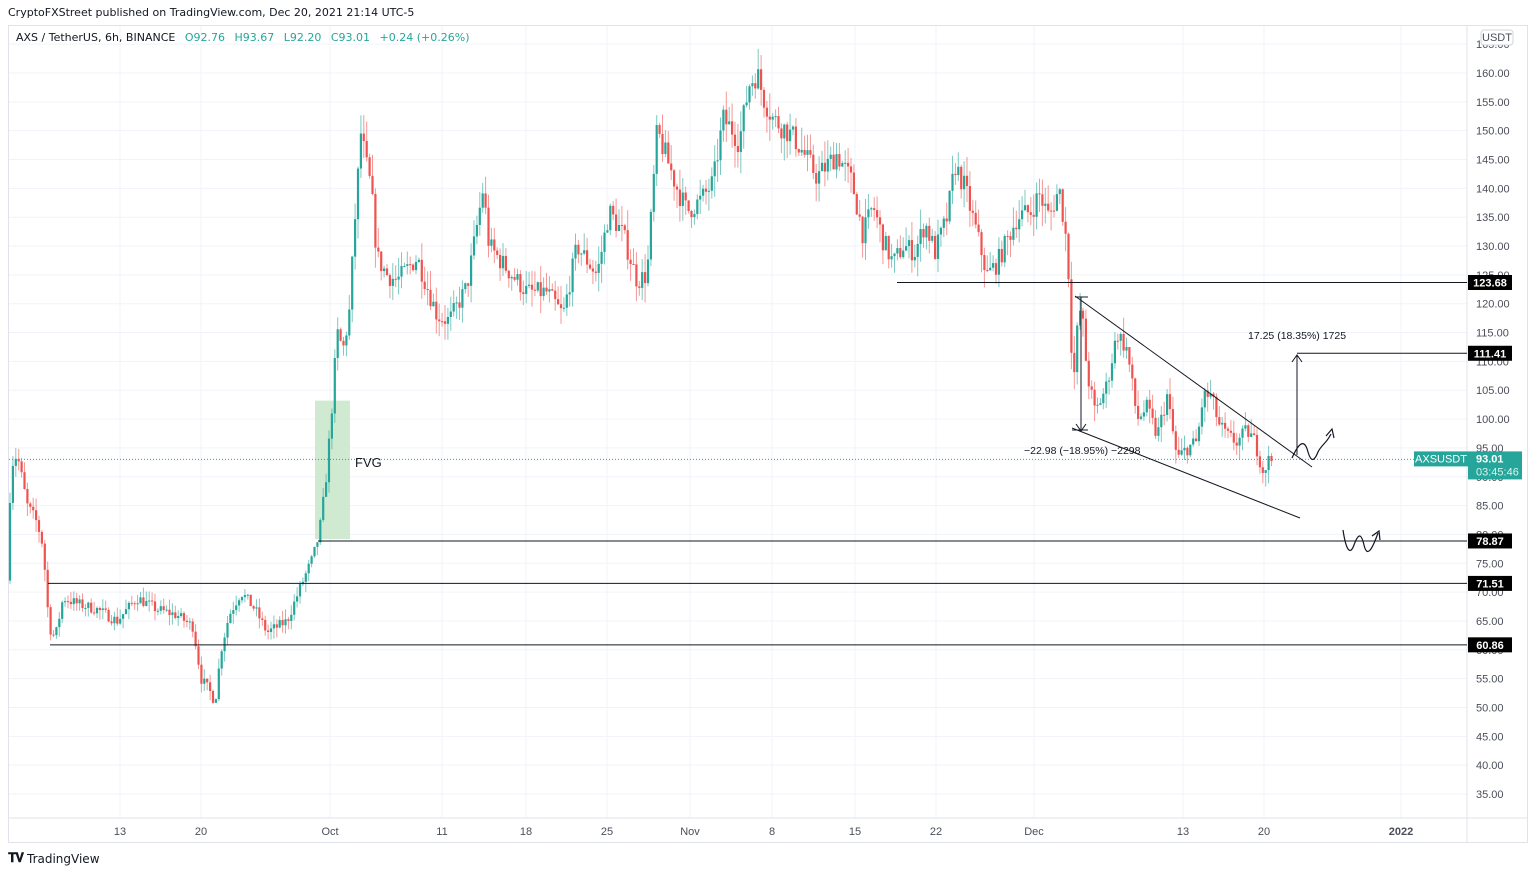  What do you see at coordinates (54, 858) in the screenshot?
I see `tradingview-logo: 𝐓𝐕 TradingView` at bounding box center [54, 858].